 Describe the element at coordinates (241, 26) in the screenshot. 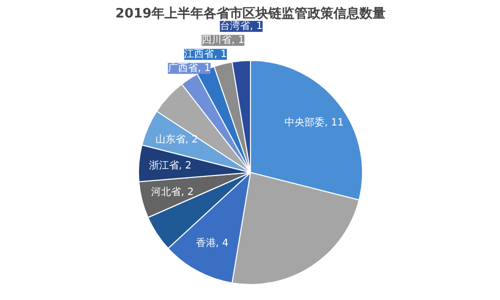

I see `slice-label: 台湾省, 1` at that location.